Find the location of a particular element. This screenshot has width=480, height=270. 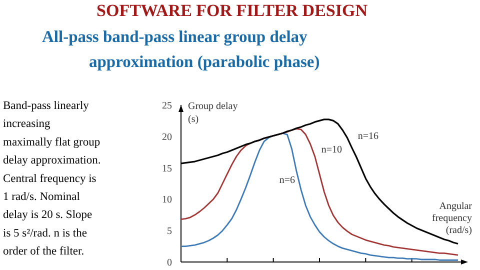

series-label: n=6 is located at coordinates (287, 180).